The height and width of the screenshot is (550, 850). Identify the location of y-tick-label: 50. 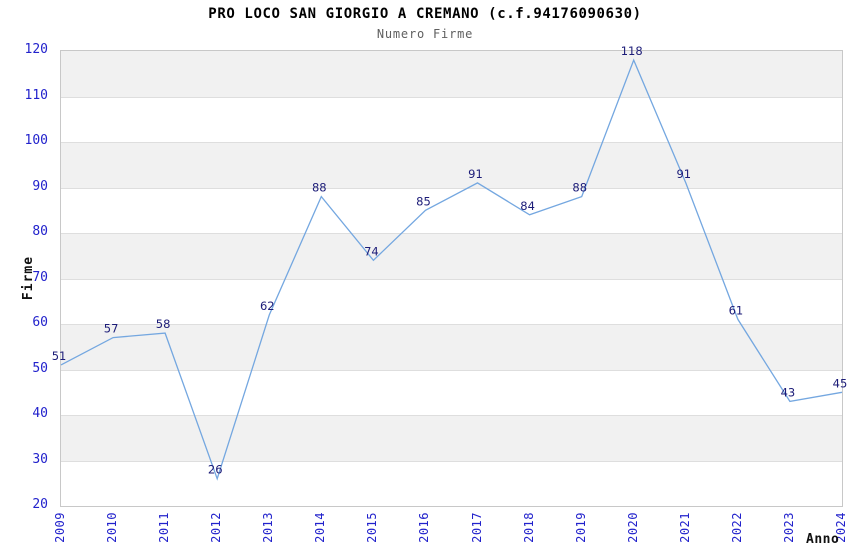
(40, 368).